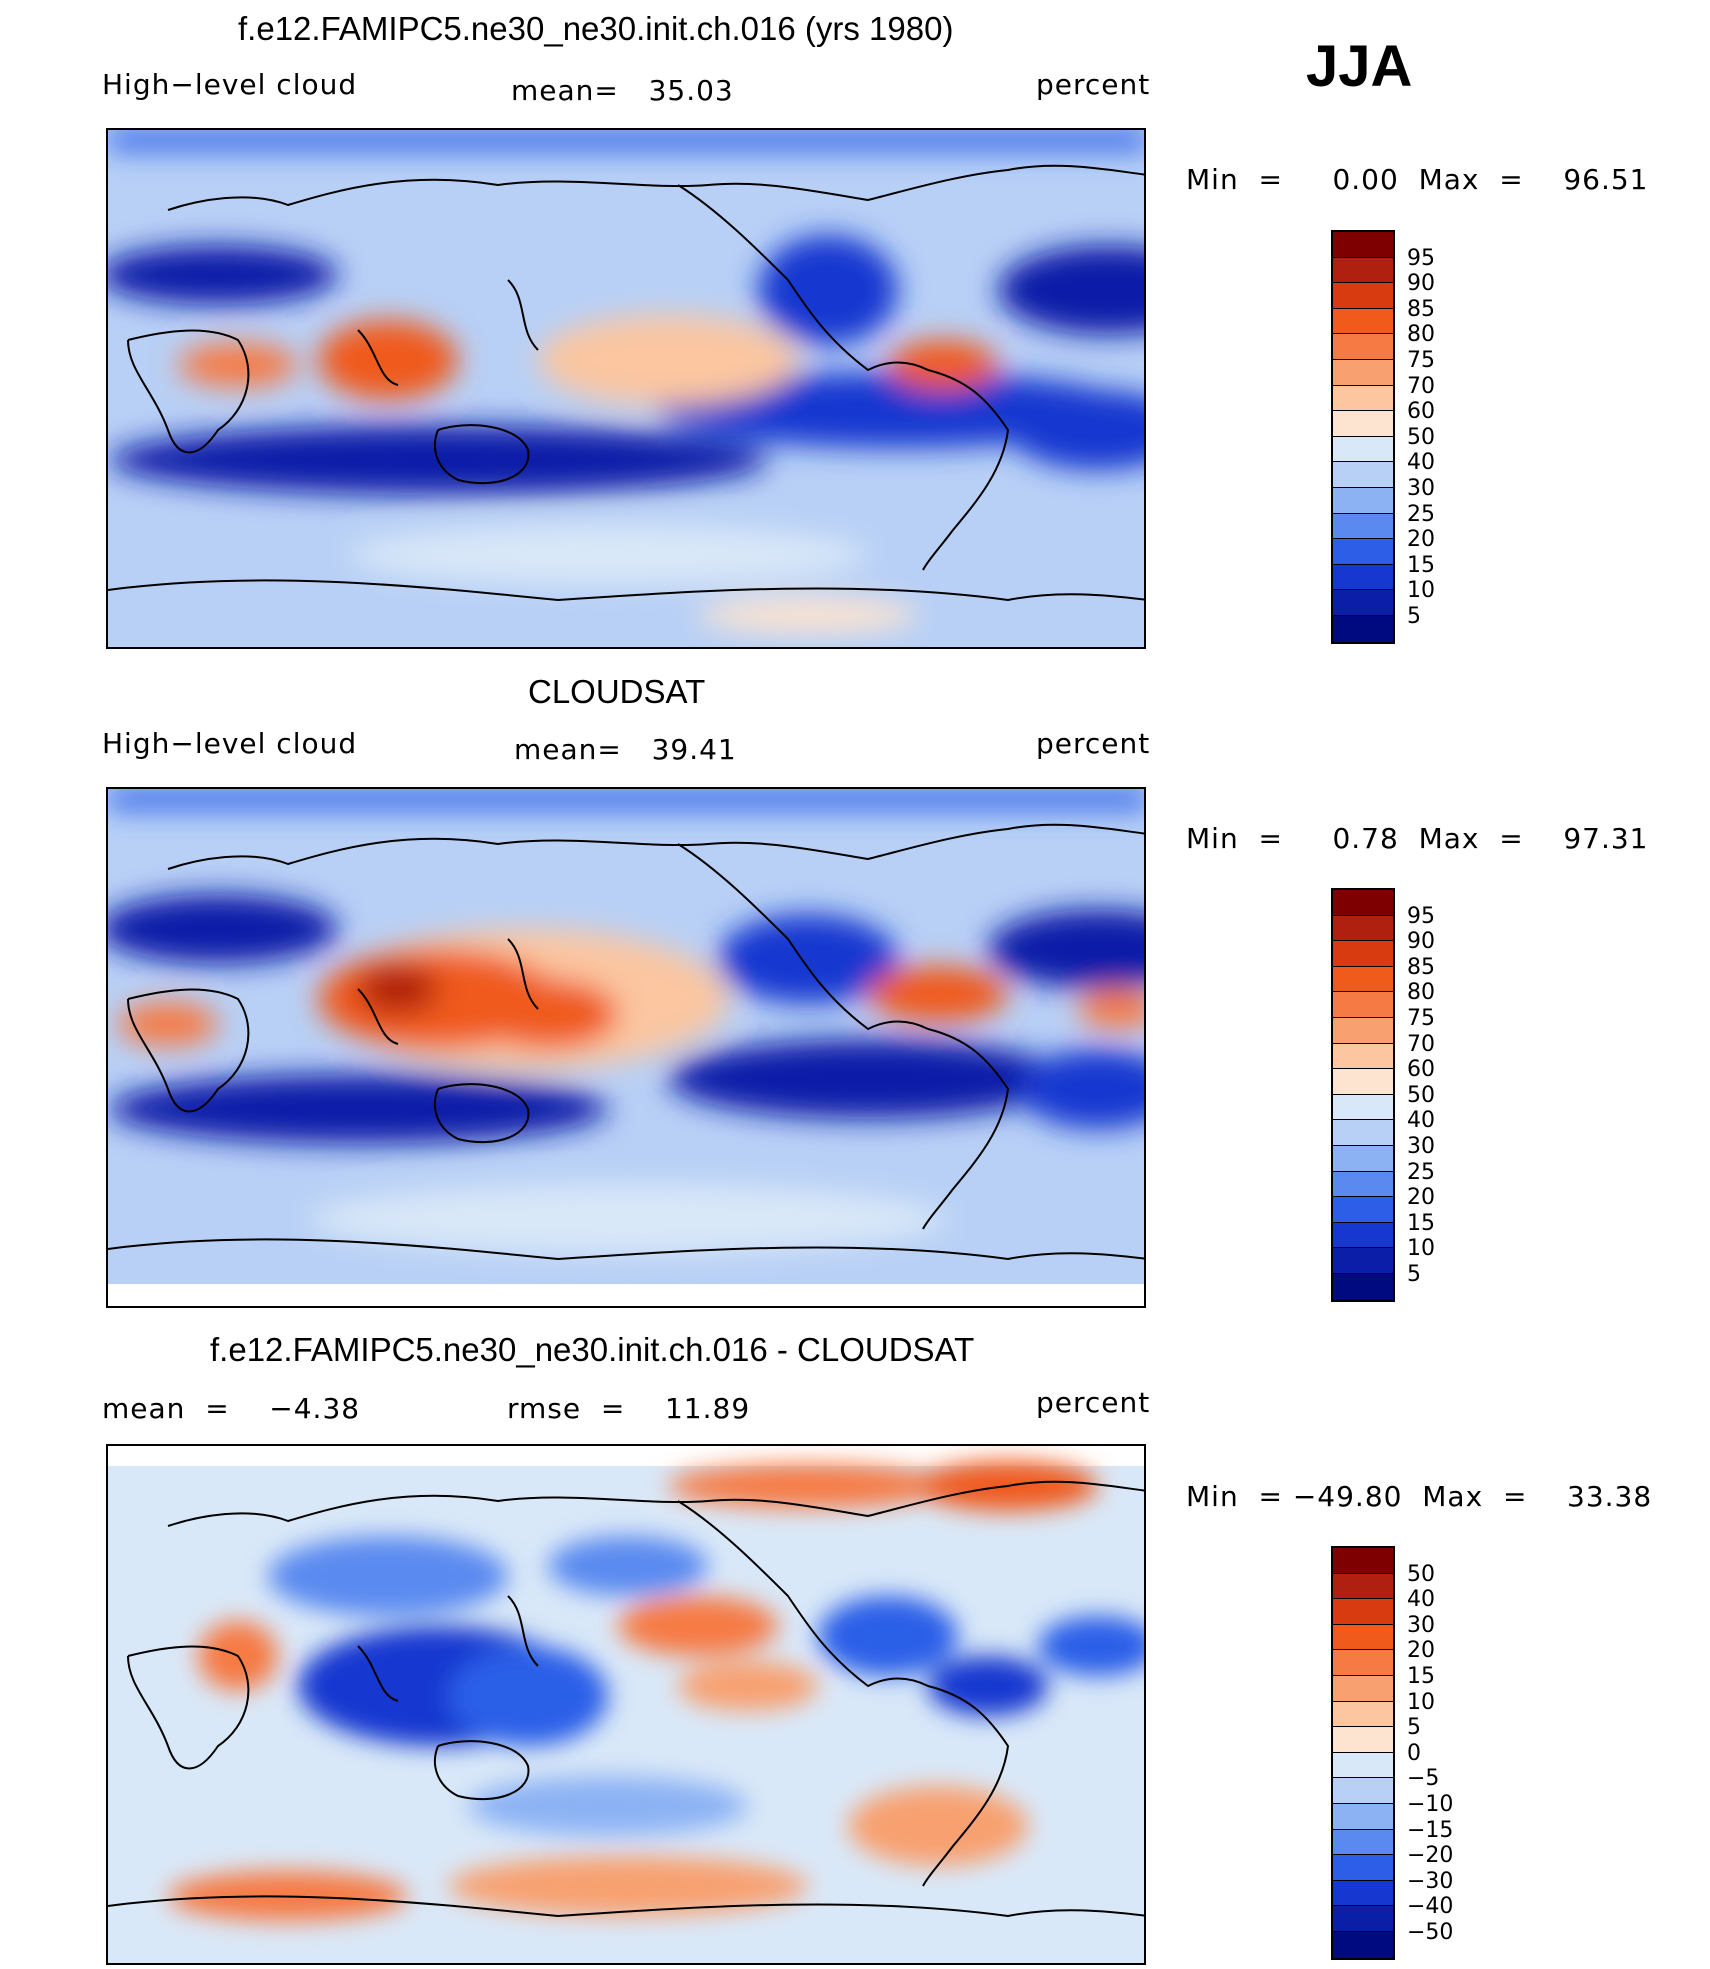  Describe the element at coordinates (1076, 430) in the screenshot. I see `panel1-south-atlantic-band` at that location.